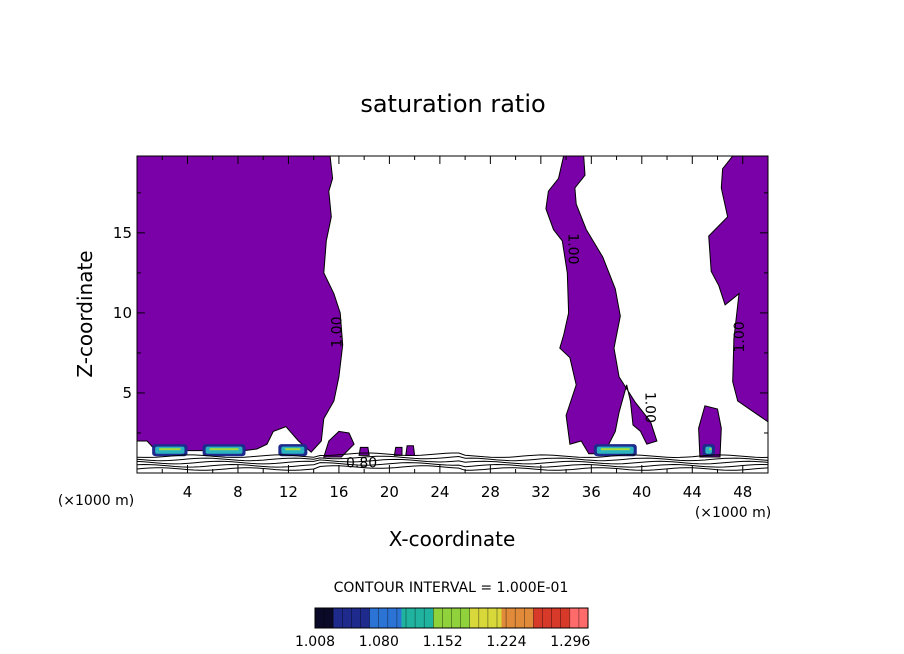 The width and height of the screenshot is (904, 654). I want to click on x-axis-label: X-coordinate, so click(452, 539).